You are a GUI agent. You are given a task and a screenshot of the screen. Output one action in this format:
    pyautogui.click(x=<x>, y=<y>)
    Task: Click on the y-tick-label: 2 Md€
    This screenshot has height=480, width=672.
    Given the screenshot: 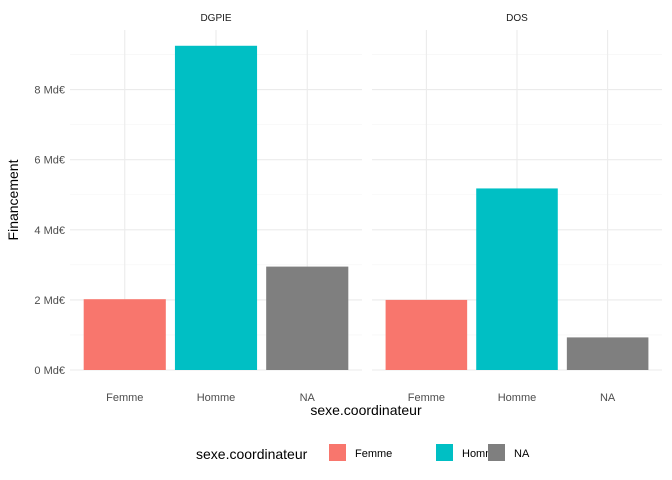 What is the action you would take?
    pyautogui.click(x=49, y=301)
    